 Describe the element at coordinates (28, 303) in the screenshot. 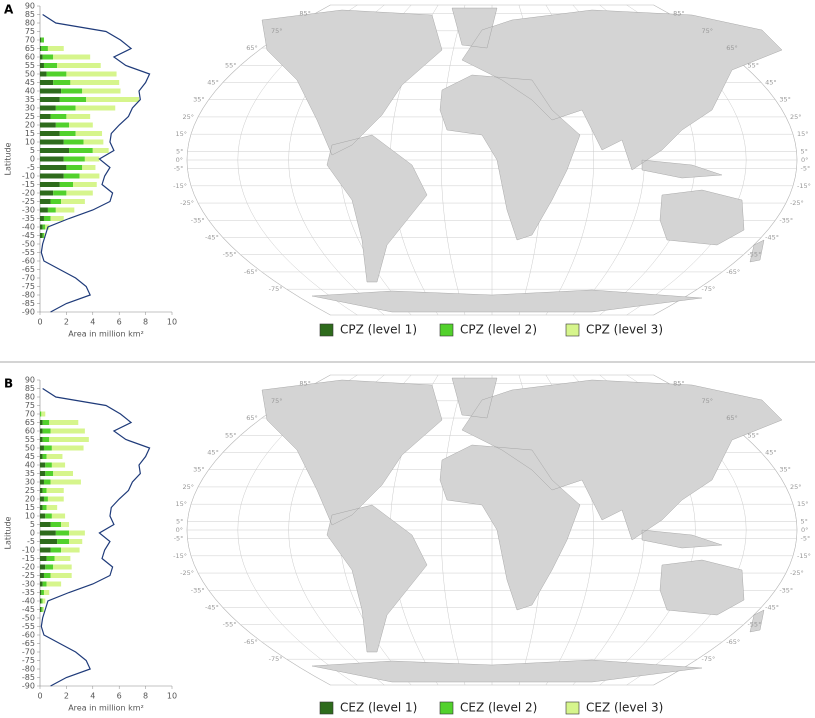

I see `y-tick-label: -85` at that location.